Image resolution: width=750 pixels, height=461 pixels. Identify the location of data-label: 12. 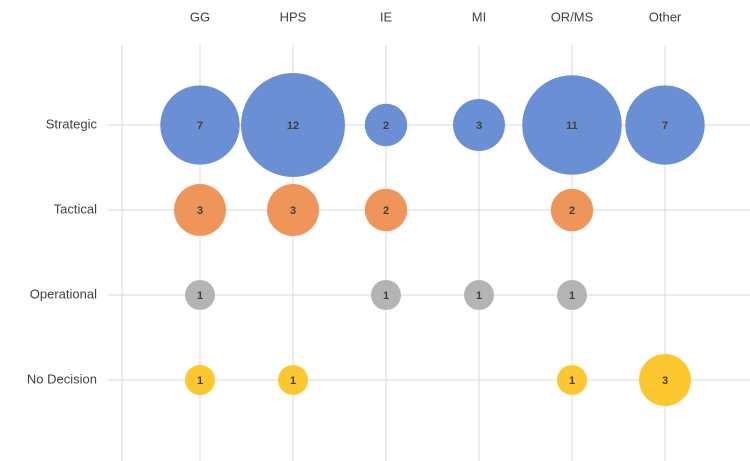
(293, 126).